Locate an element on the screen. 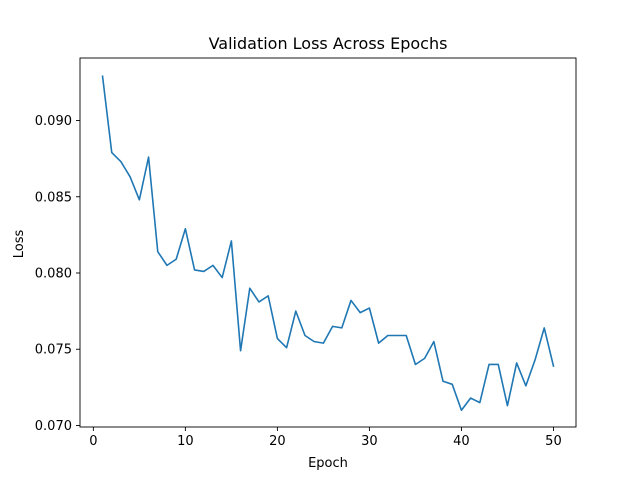 This screenshot has width=640, height=480. chart-title: Validation Loss Across Epochs is located at coordinates (328, 43).